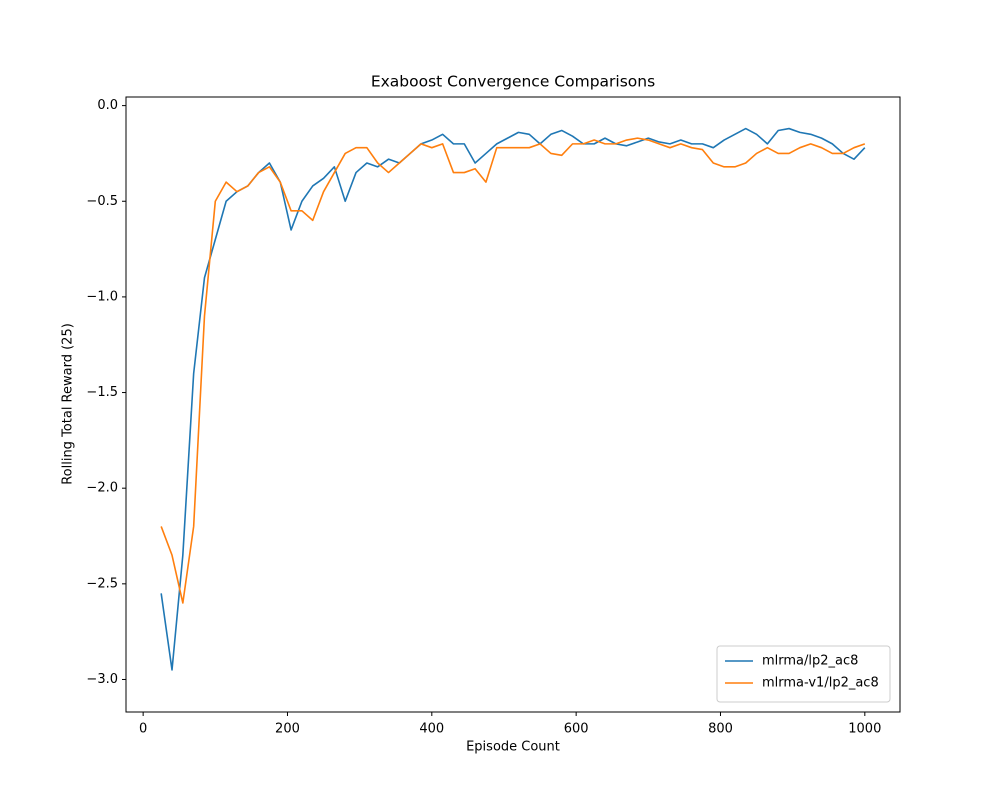  Describe the element at coordinates (102, 296) in the screenshot. I see `y-tick-label: −1.0` at that location.